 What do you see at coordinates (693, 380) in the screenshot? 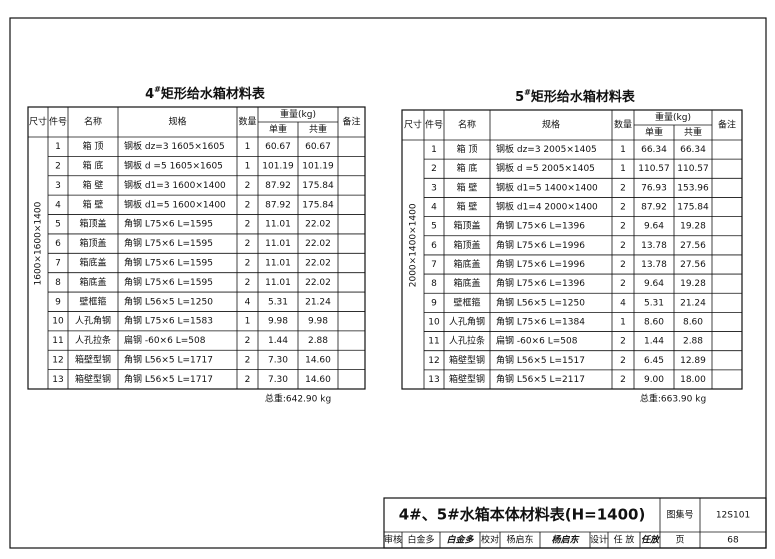
I see `table-cell: 18.00` at bounding box center [693, 380].